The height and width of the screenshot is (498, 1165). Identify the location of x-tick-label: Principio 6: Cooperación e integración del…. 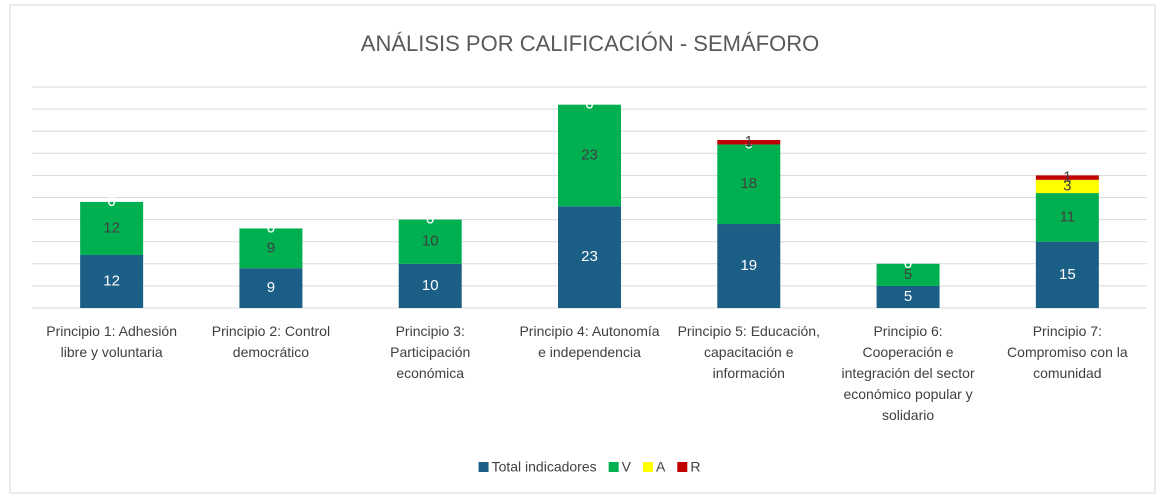
(908, 373).